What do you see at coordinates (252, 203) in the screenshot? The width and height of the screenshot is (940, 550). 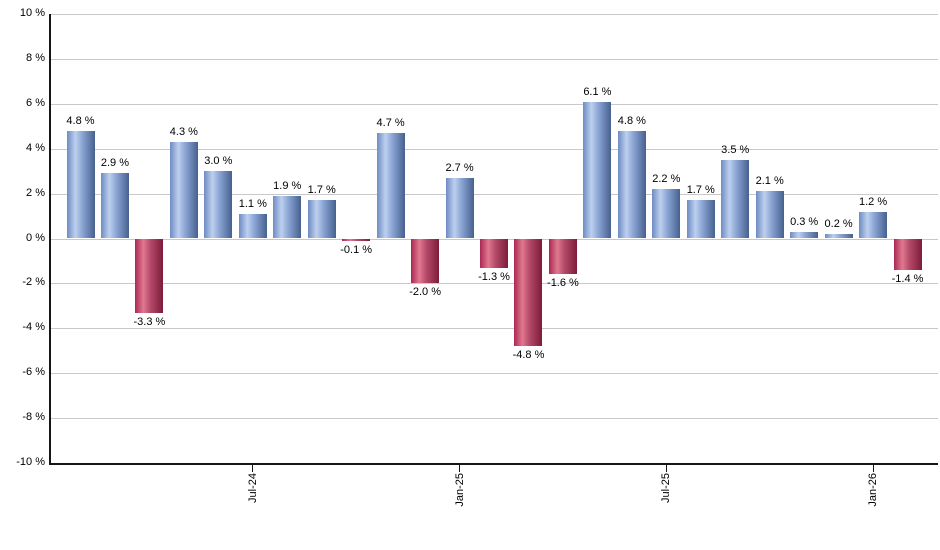 I see `bar-value-label: 1.1 %` at bounding box center [252, 203].